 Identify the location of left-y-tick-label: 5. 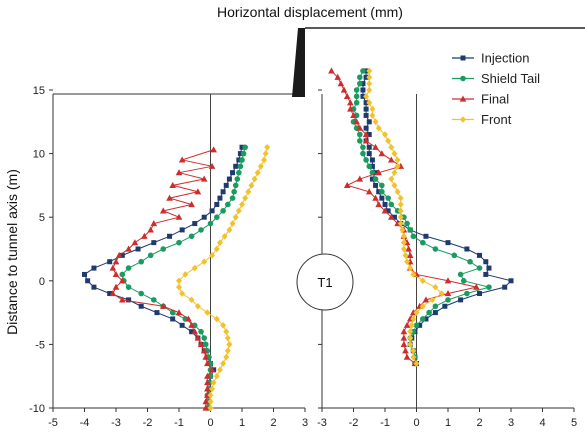
(42, 218).